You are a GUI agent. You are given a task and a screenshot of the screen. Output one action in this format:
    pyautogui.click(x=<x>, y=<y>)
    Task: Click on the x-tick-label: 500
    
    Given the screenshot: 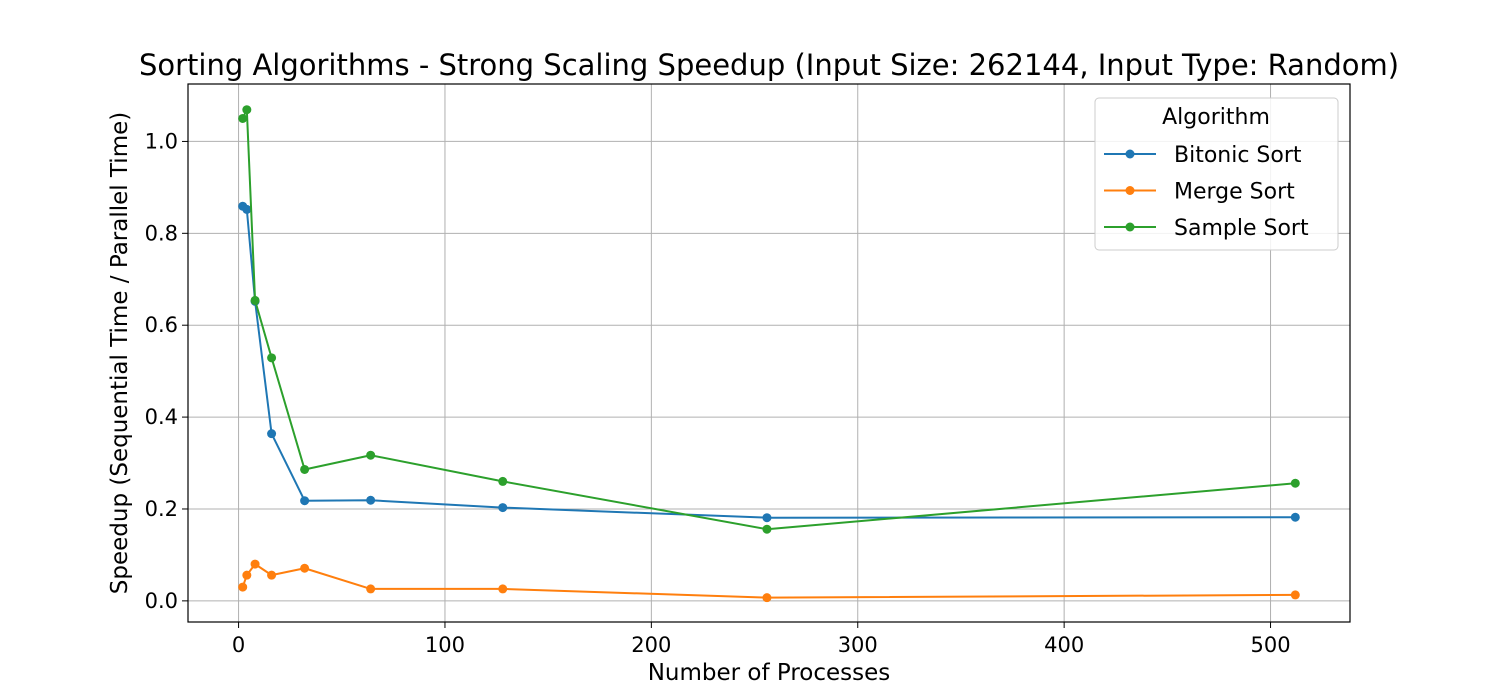 What is the action you would take?
    pyautogui.click(x=1270, y=645)
    